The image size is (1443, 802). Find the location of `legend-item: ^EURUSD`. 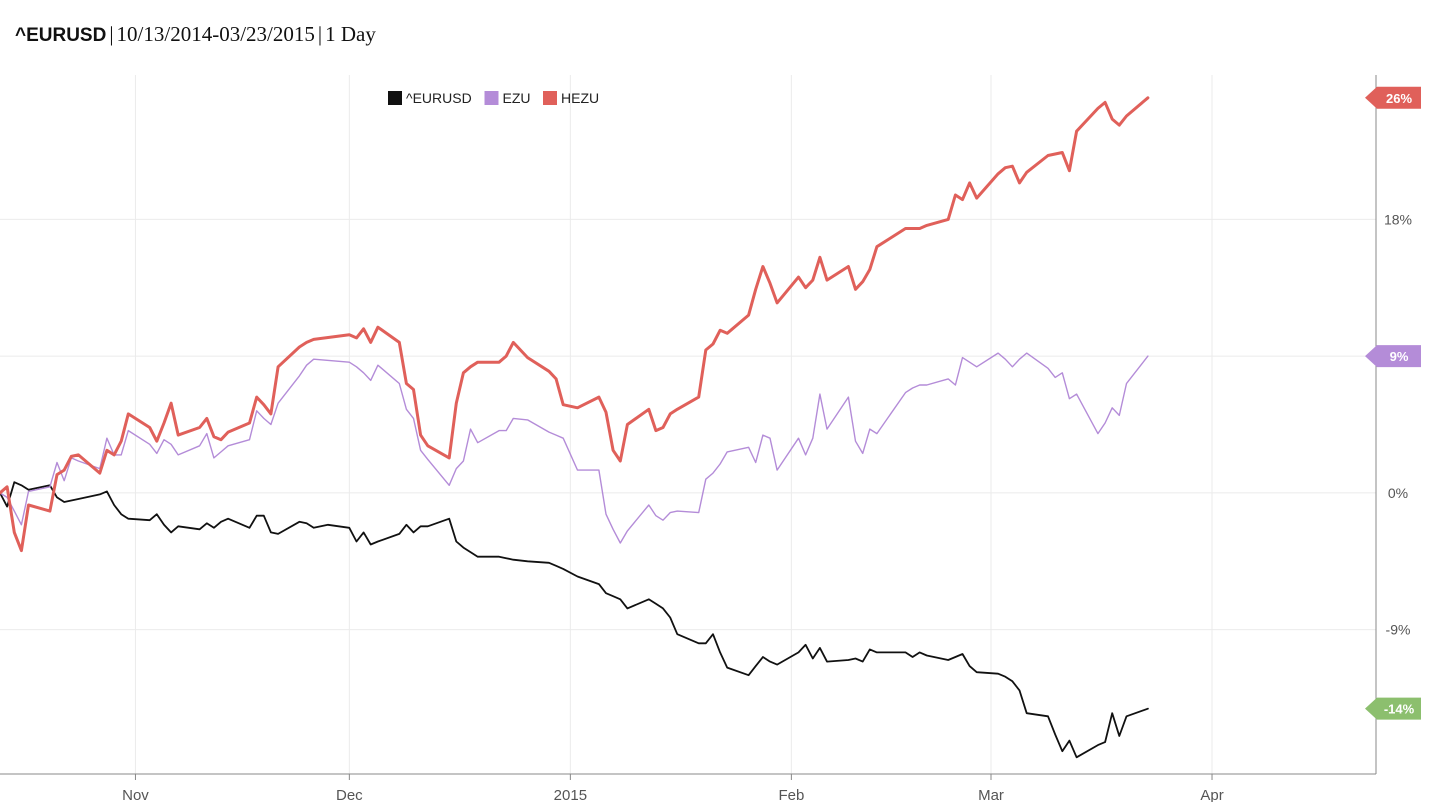

legend-item: ^EURUSD is located at coordinates (430, 98).